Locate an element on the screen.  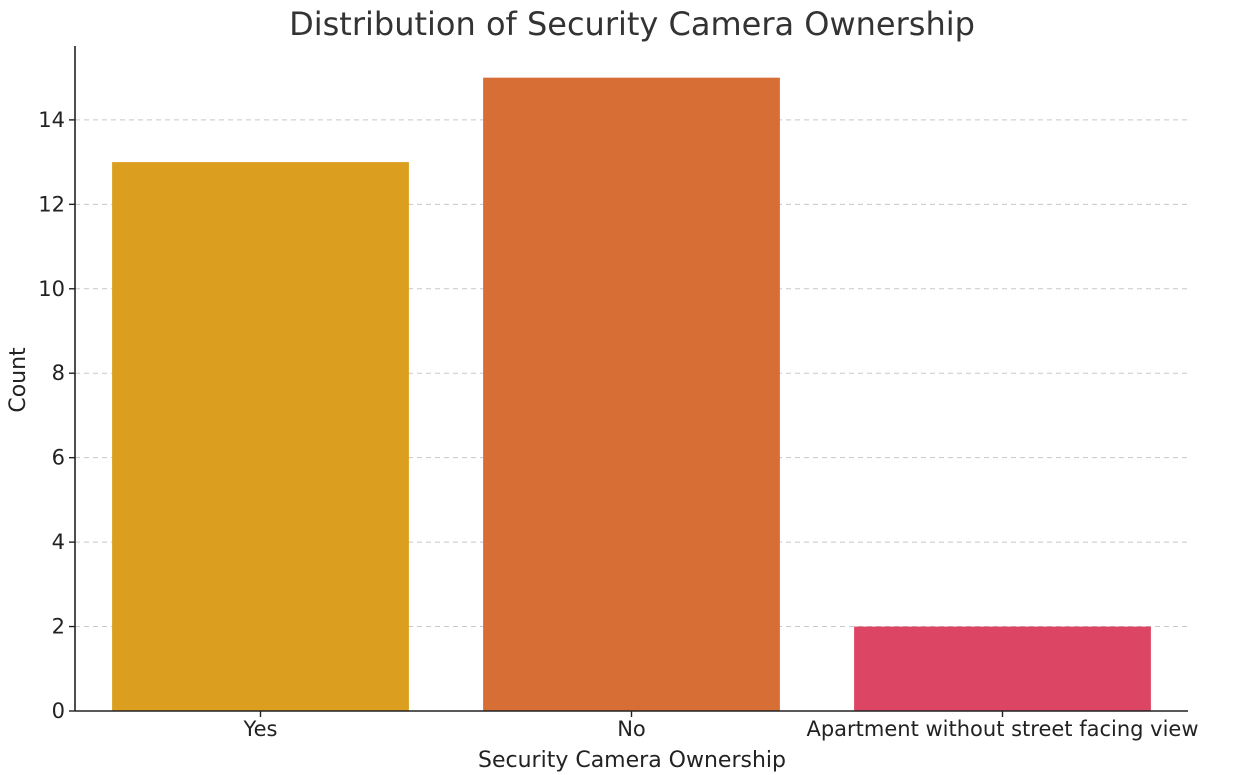
y-tick-label: 2 is located at coordinates (58, 627).